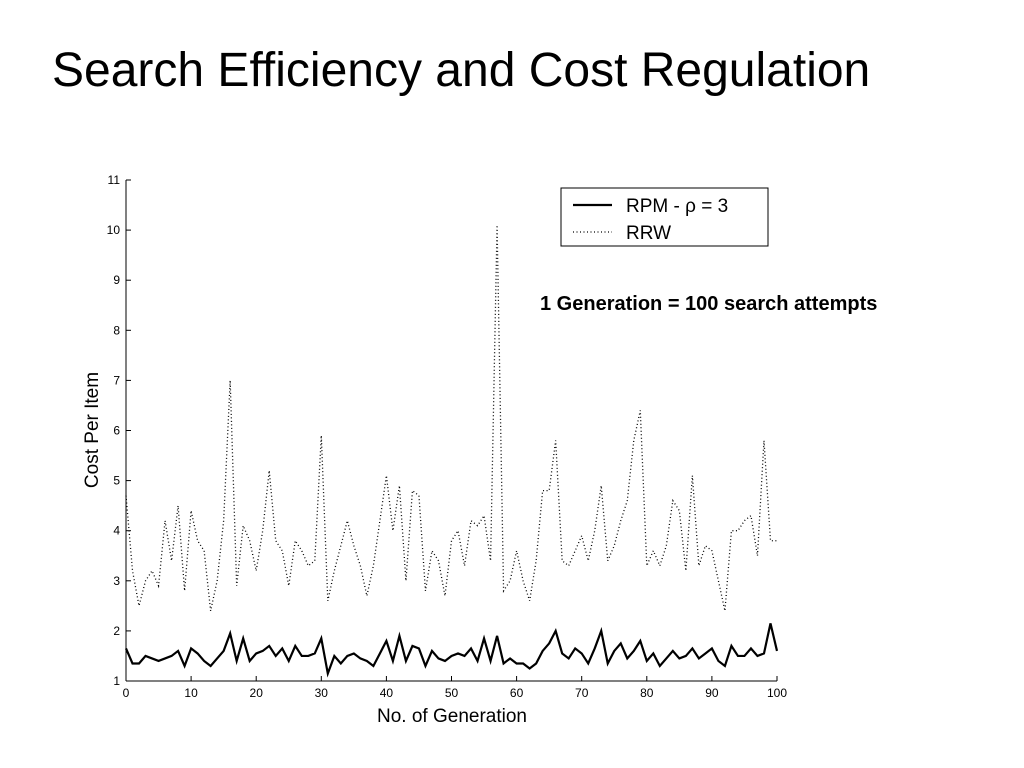  I want to click on y-tick-label: 3, so click(116, 581).